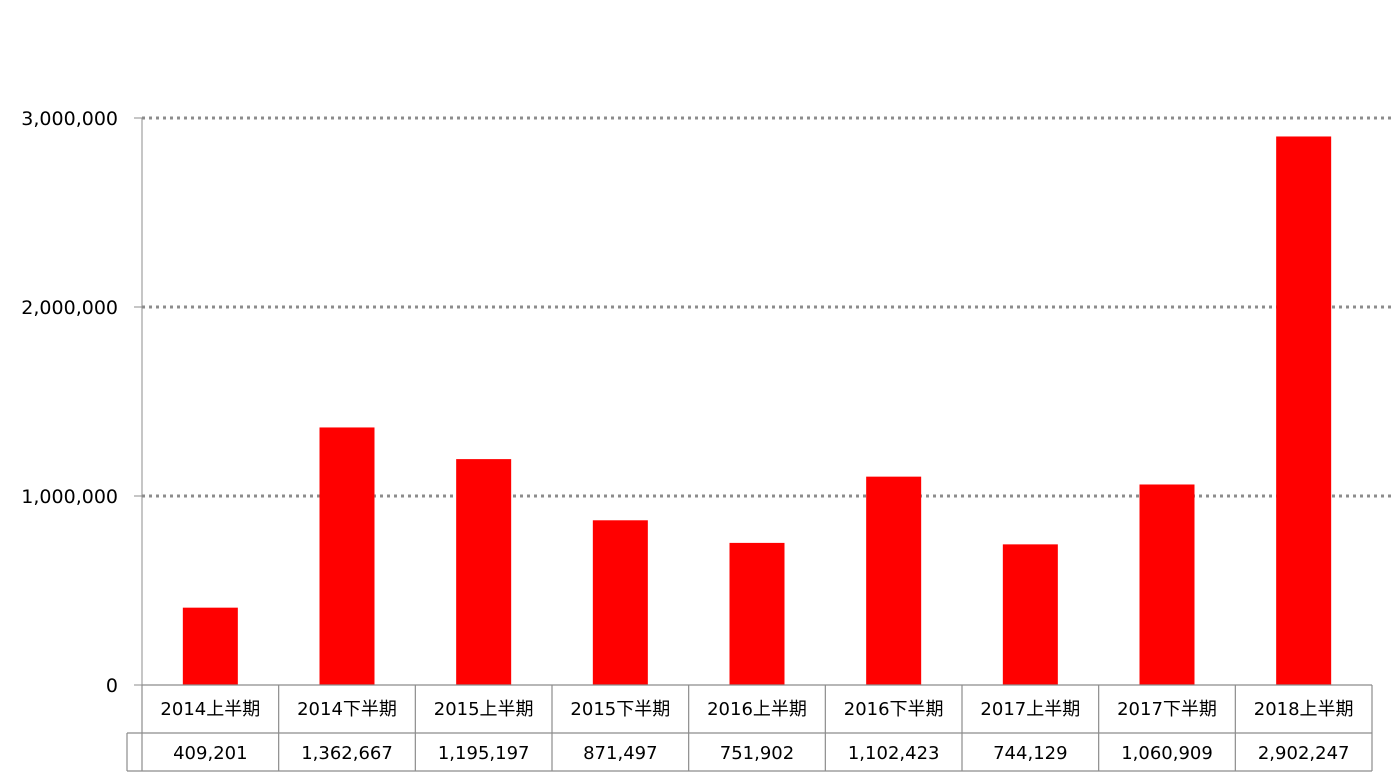 Image resolution: width=1396 pixels, height=782 pixels. I want to click on data-table-value: 1,362,667, so click(347, 753).